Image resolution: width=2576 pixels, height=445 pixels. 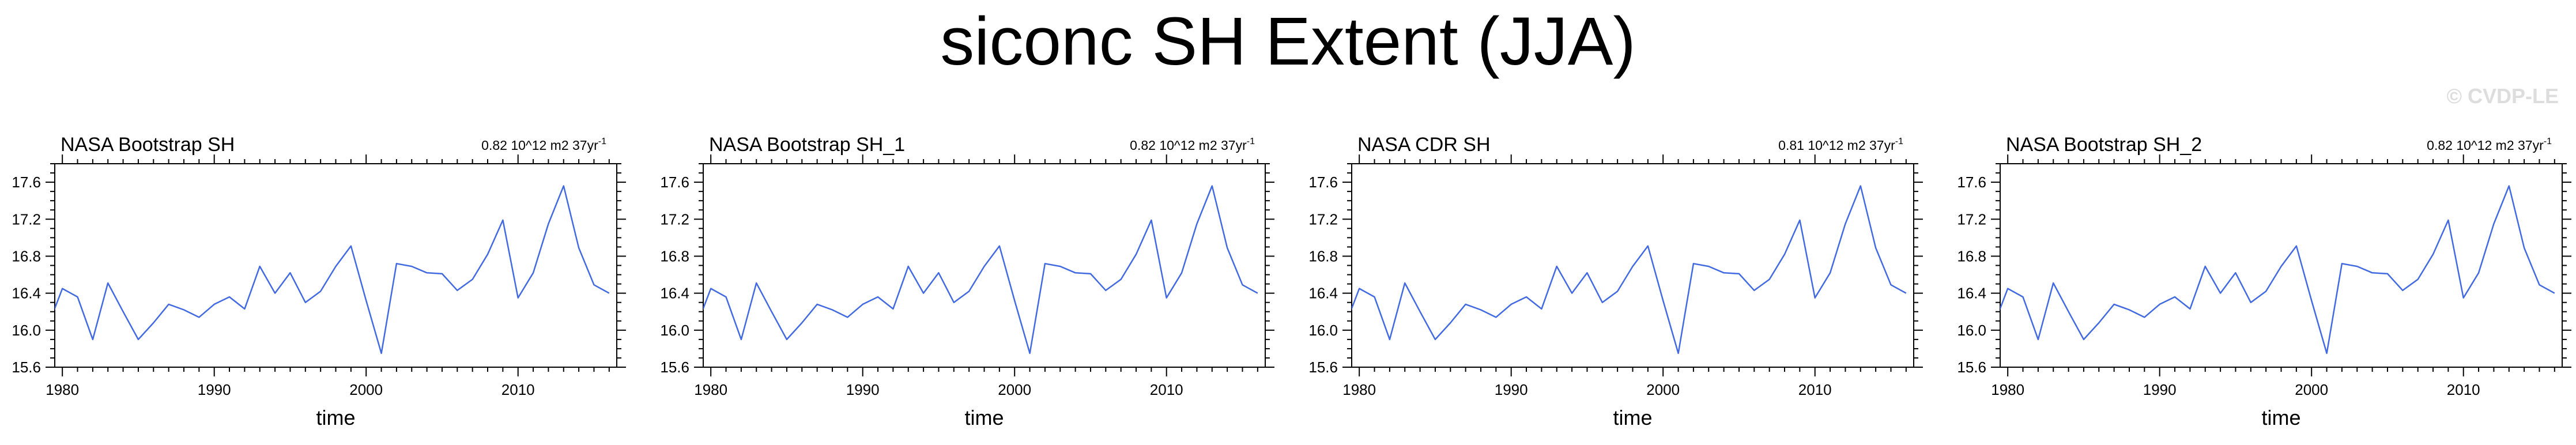 I want to click on watermark: © CVDP-LE, so click(x=2502, y=96).